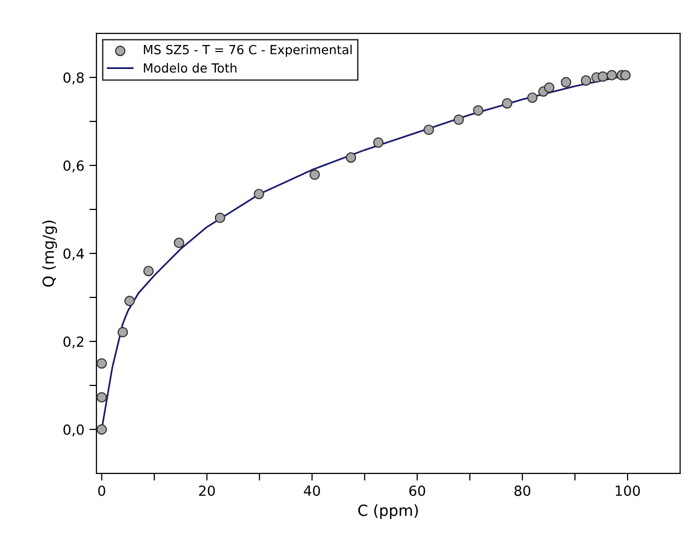 This screenshot has width=699, height=557. I want to click on legend-label: MS SZ5 - T = 76 C - Experimental, so click(248, 50).